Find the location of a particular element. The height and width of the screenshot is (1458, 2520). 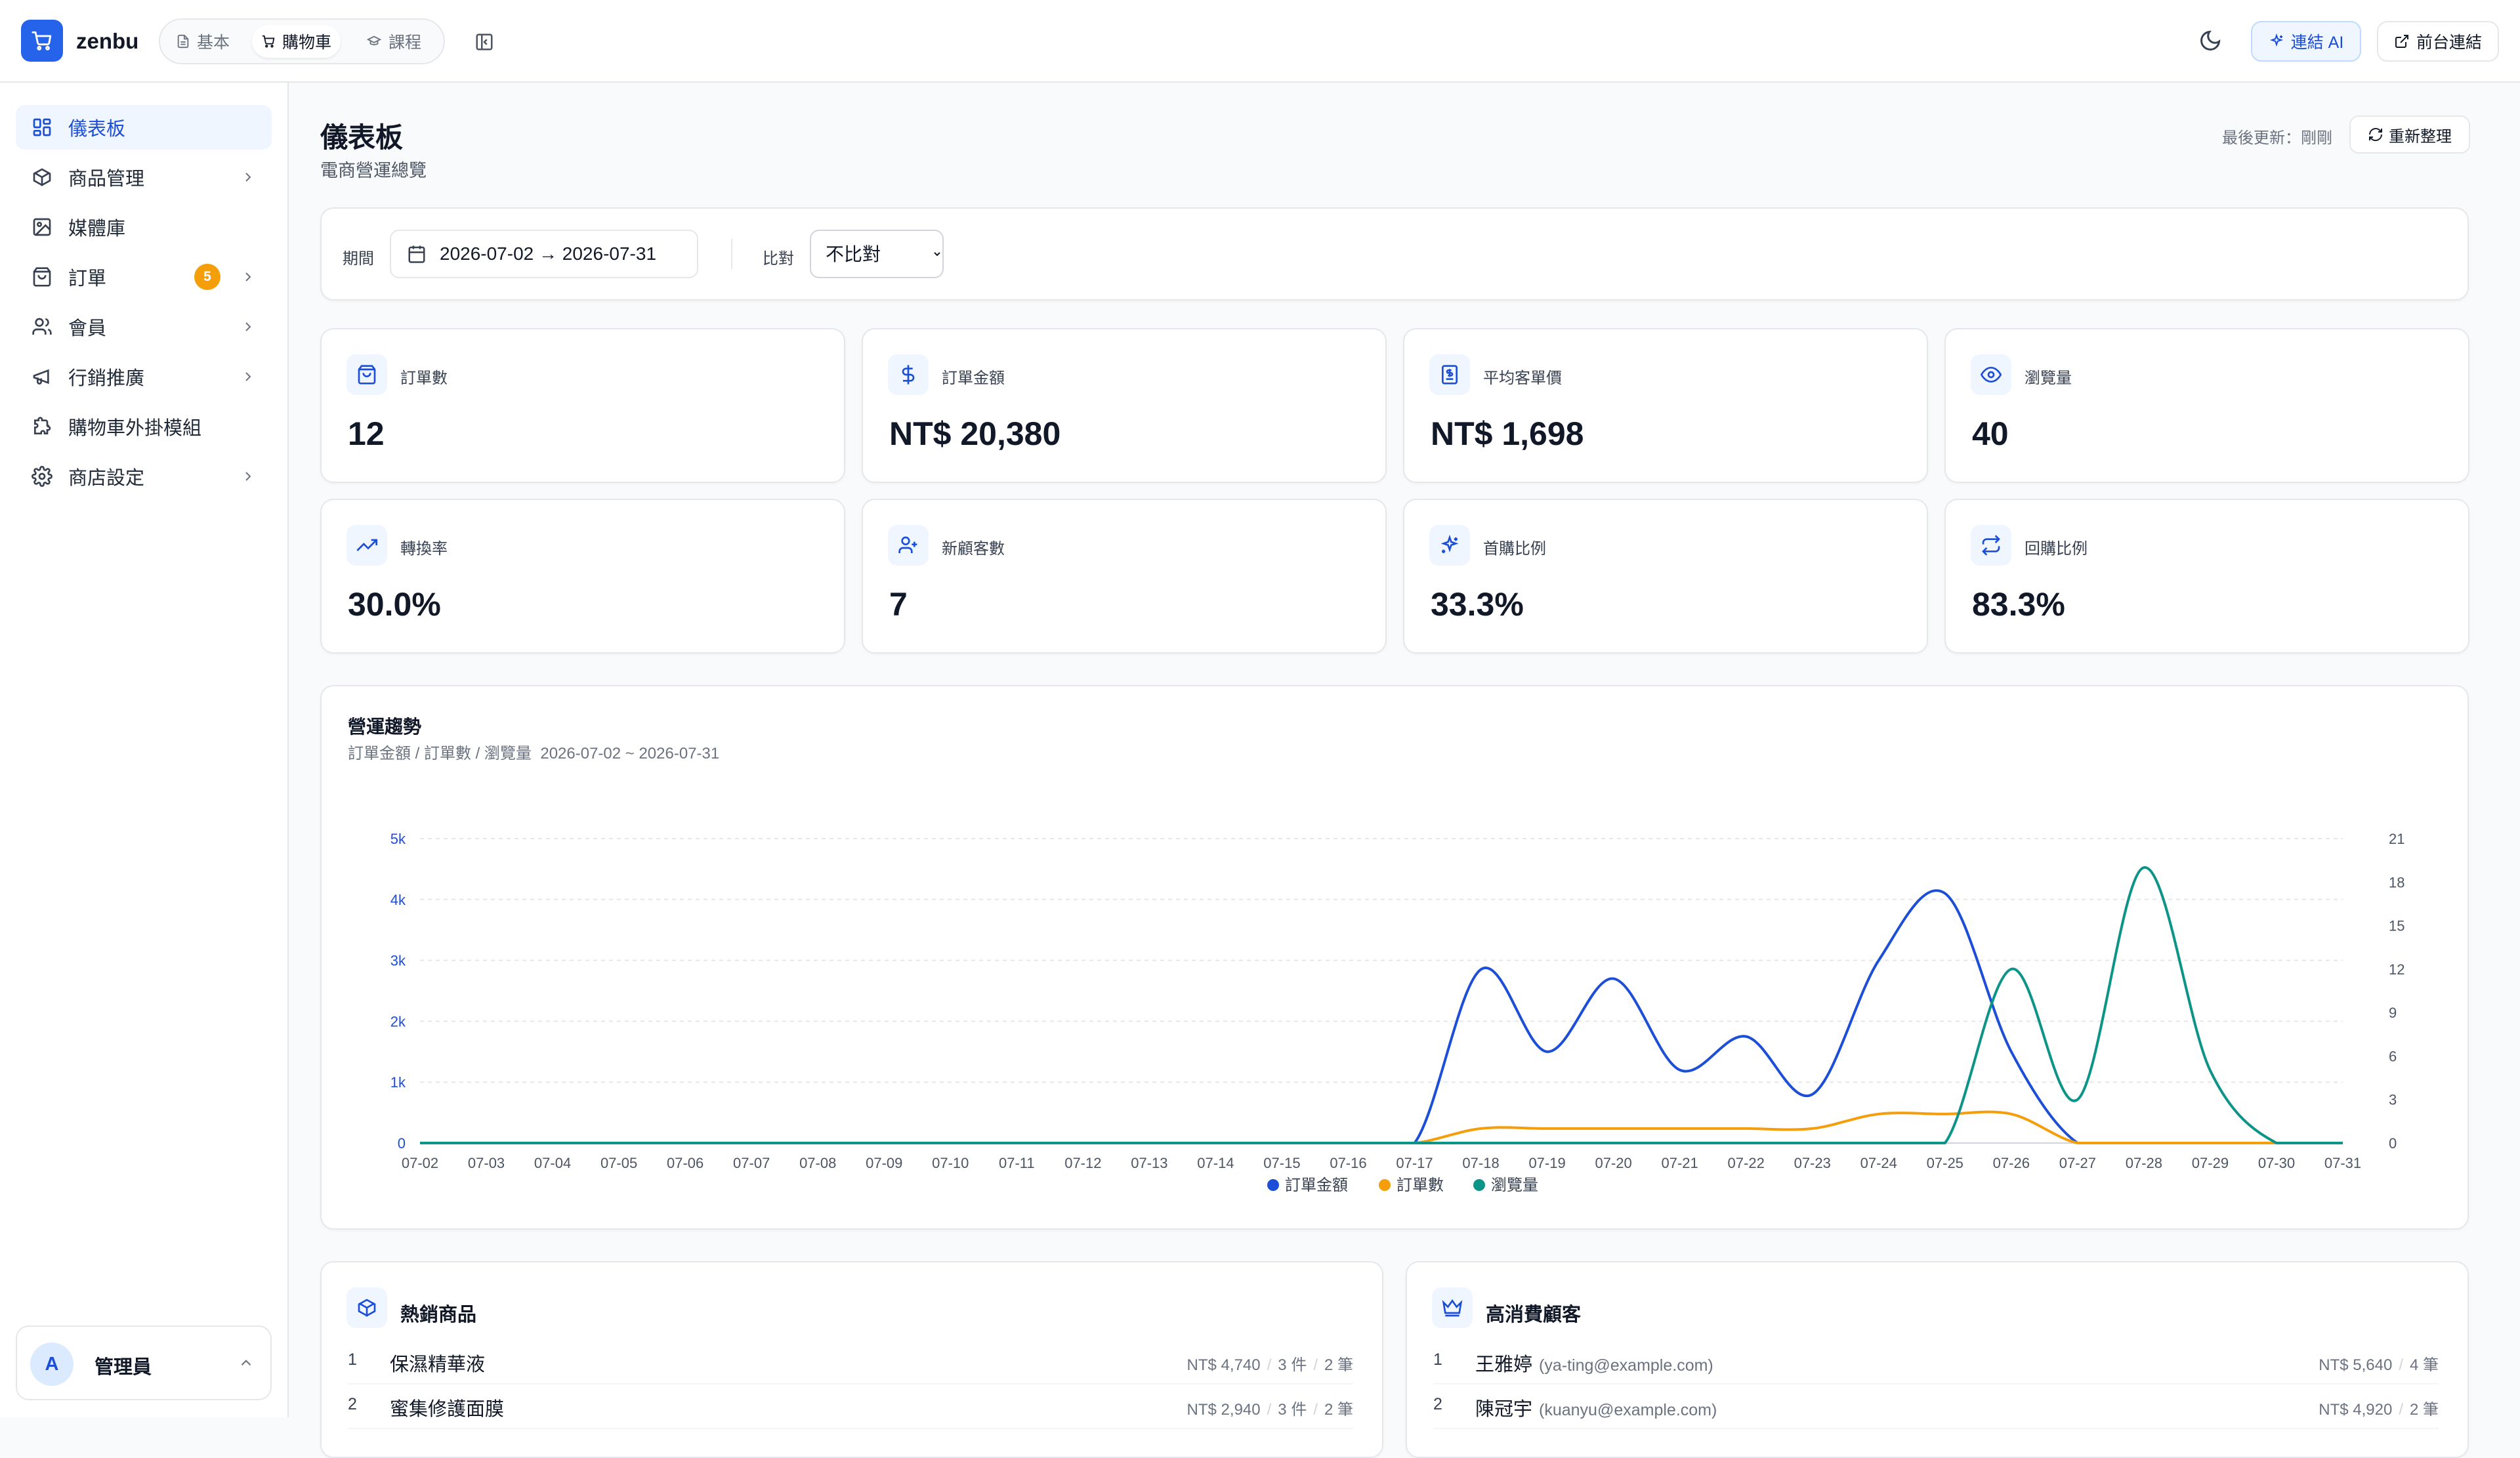

y-right-tick-label: 9 is located at coordinates (2393, 1013).